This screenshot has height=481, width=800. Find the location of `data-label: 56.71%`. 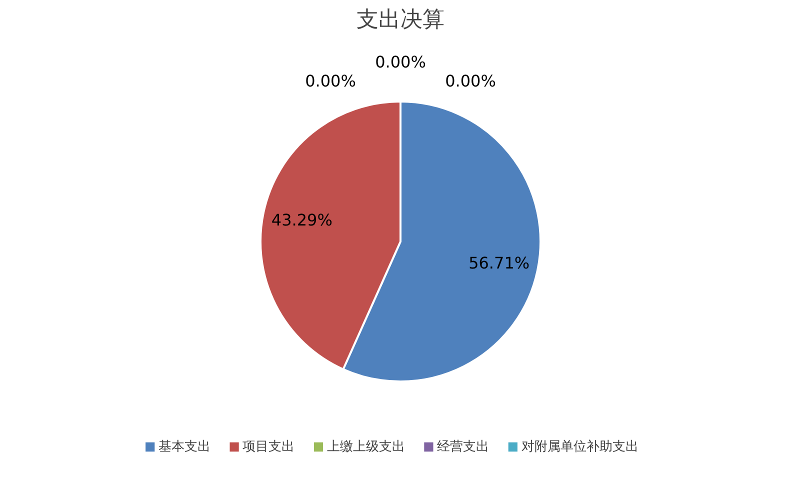

data-label: 56.71% is located at coordinates (499, 263).